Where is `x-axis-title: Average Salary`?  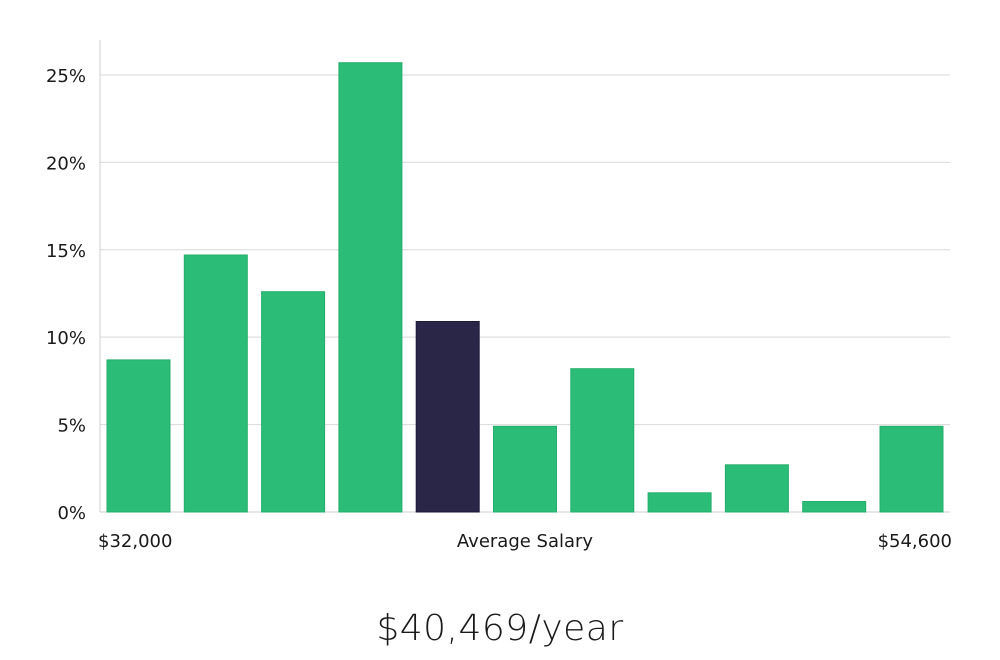
x-axis-title: Average Salary is located at coordinates (525, 541).